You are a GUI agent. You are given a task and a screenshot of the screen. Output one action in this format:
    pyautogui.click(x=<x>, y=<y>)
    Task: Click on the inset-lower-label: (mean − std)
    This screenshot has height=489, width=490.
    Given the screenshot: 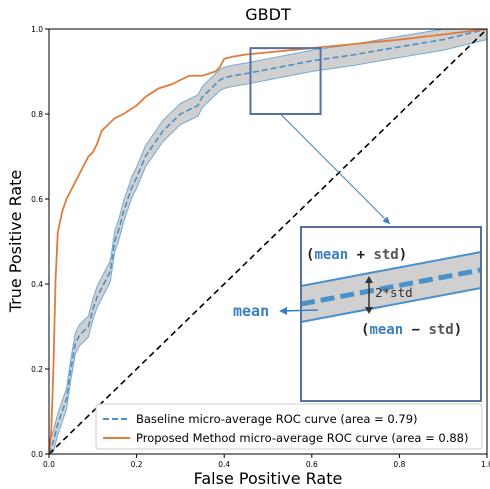 What is the action you would take?
    pyautogui.click(x=411, y=330)
    